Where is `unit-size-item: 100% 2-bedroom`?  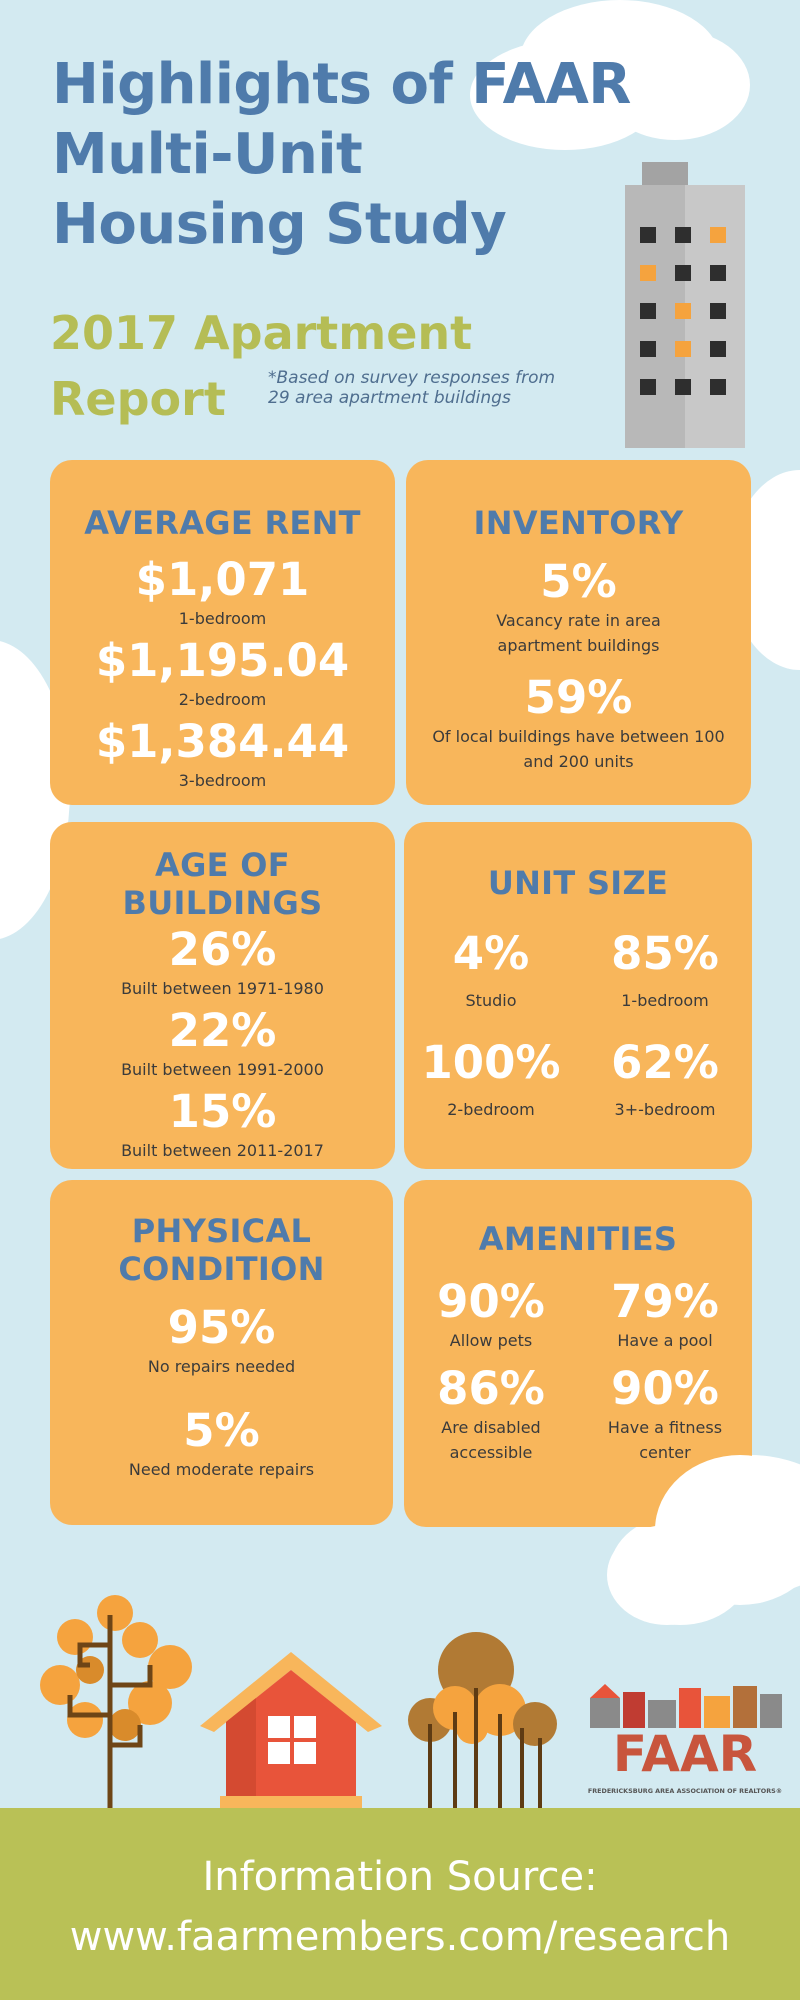 unit-size-item: 100% 2-bedroom is located at coordinates (491, 1079).